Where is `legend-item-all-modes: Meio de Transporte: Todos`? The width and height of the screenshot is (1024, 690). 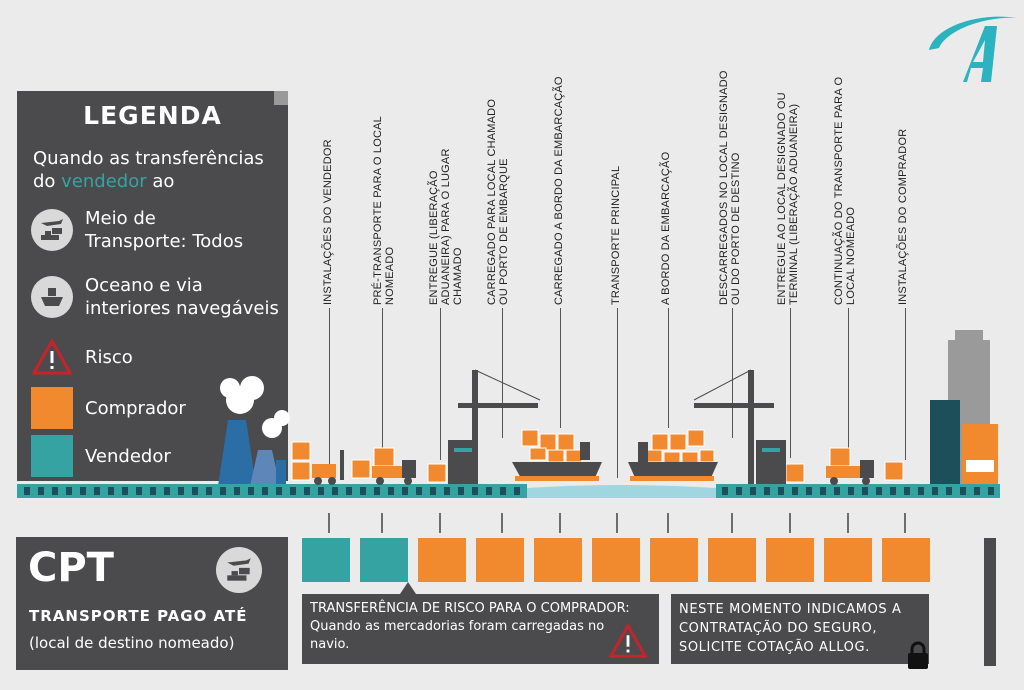
legend-item-all-modes: Meio de Transporte: Todos is located at coordinates (143, 230).